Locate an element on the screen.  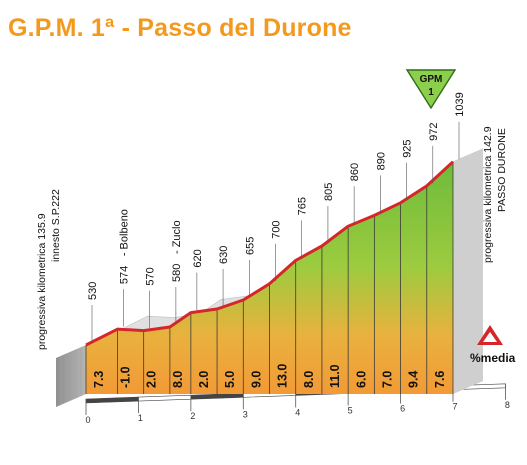
km-tick-label: 5 is located at coordinates (350, 411).